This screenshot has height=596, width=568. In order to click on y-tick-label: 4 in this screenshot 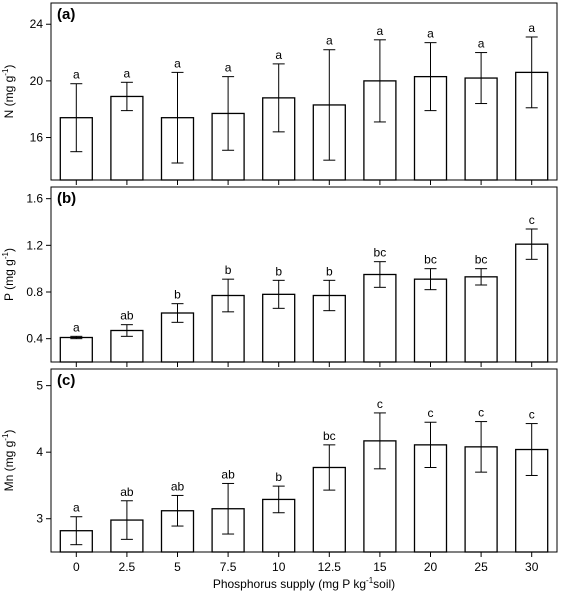, I will do `click(39, 452)`.